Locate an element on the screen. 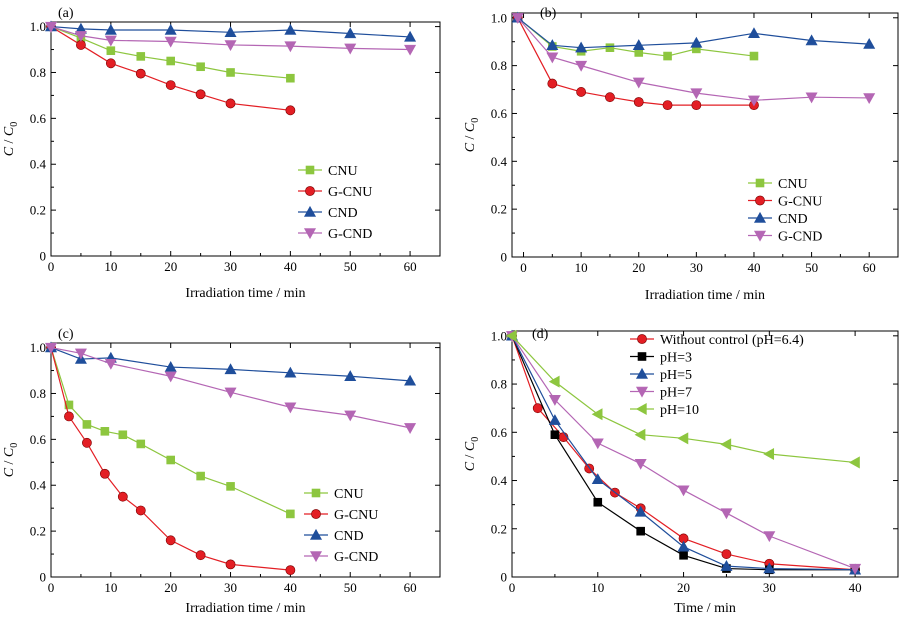 This screenshot has height=618, width=900. legend-label: CNU is located at coordinates (349, 494).